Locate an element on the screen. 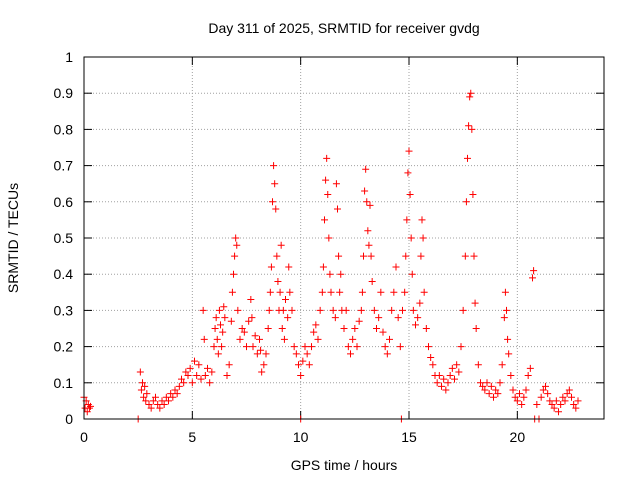  y-tick-label: 0.5 is located at coordinates (64, 238).